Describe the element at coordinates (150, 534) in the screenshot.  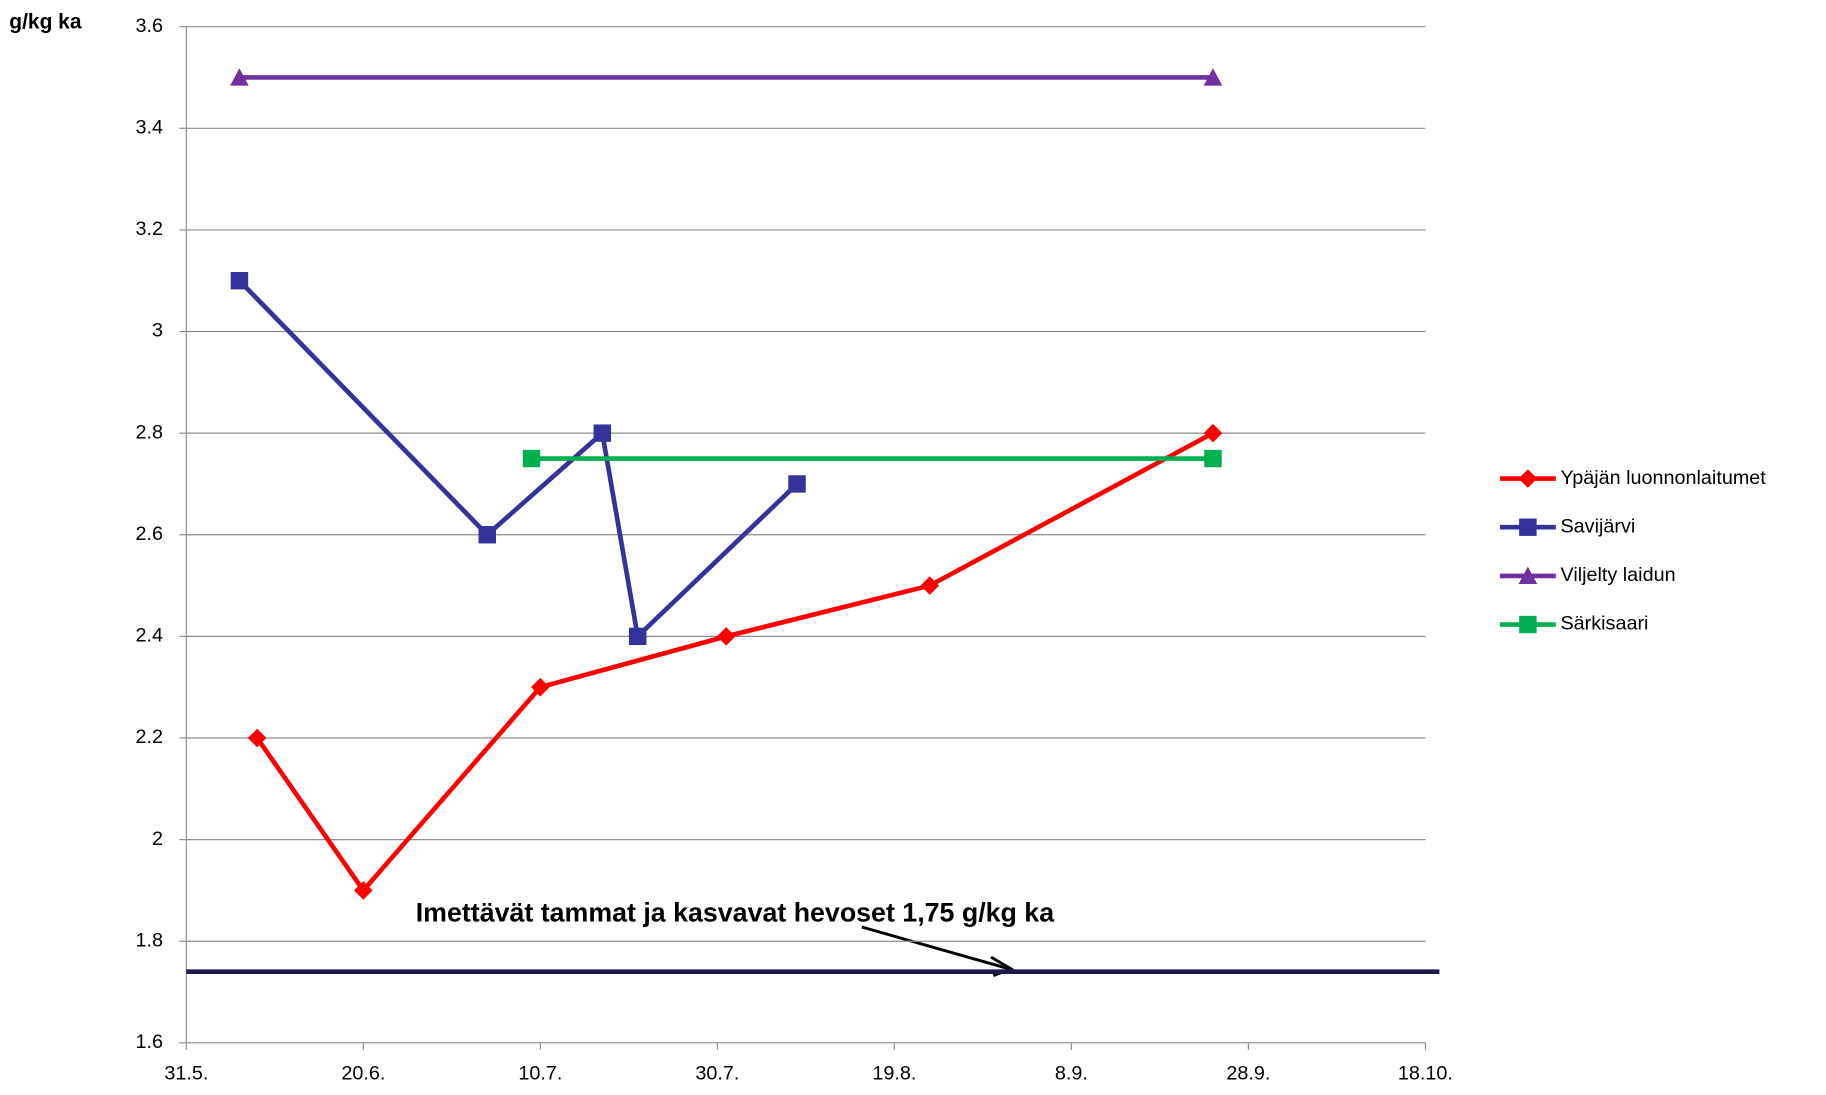
I see `y-tick-label: 2.6` at that location.